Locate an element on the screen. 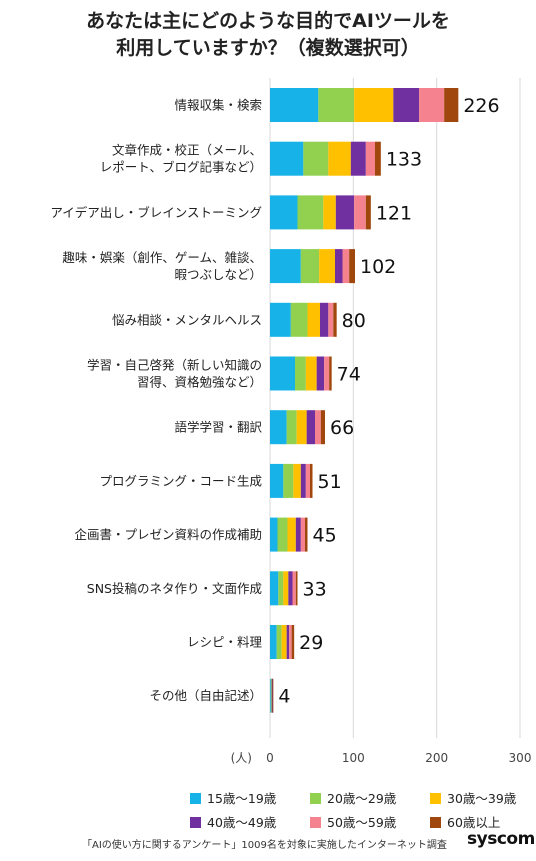  category-label: レシピ・料理 is located at coordinates (225, 642).